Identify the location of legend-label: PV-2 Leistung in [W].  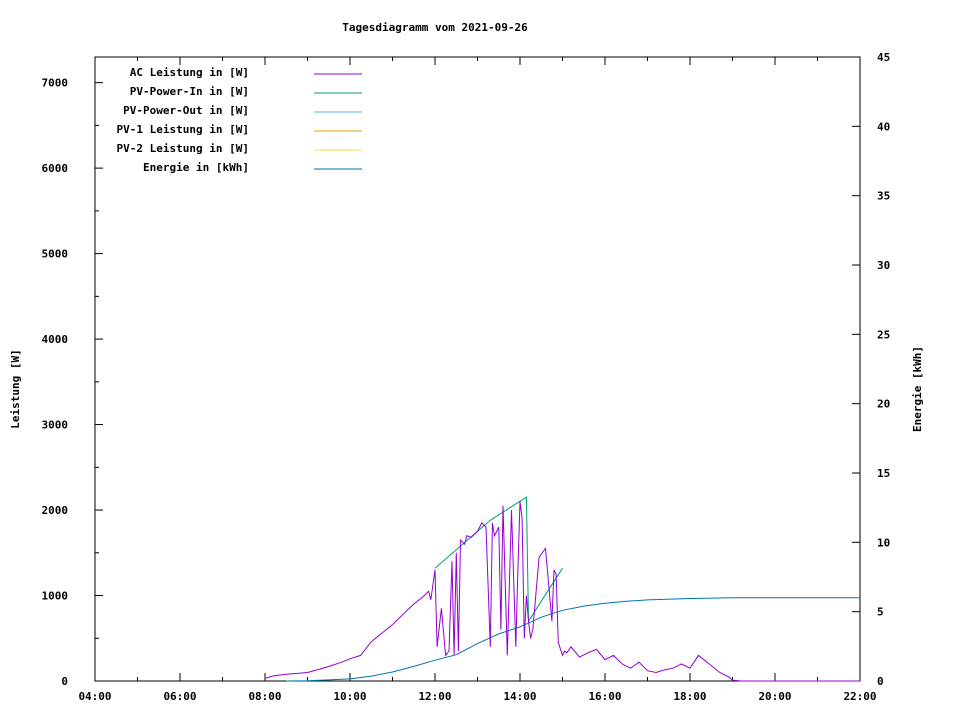
(183, 148).